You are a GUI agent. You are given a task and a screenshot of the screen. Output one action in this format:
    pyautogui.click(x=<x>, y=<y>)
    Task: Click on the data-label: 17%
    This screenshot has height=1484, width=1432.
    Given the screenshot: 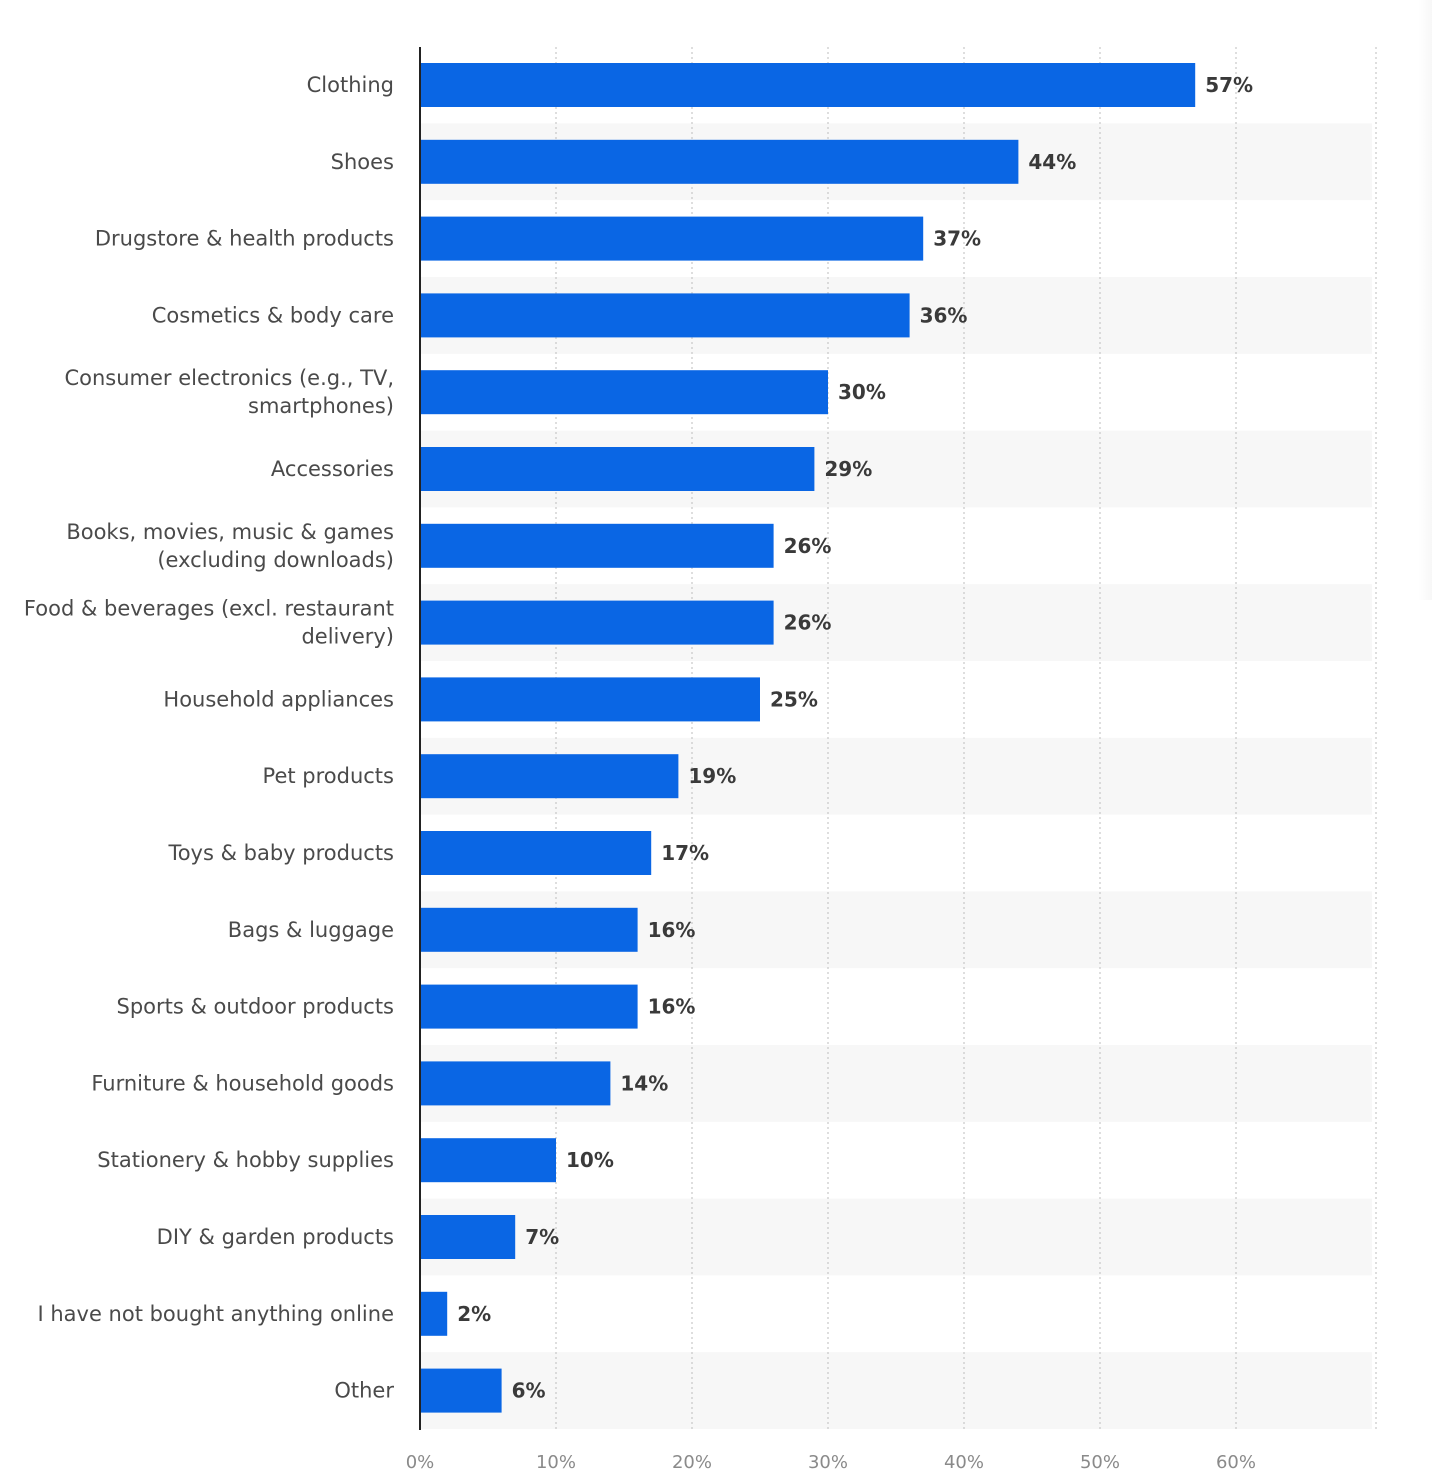 What is the action you would take?
    pyautogui.click(x=685, y=853)
    